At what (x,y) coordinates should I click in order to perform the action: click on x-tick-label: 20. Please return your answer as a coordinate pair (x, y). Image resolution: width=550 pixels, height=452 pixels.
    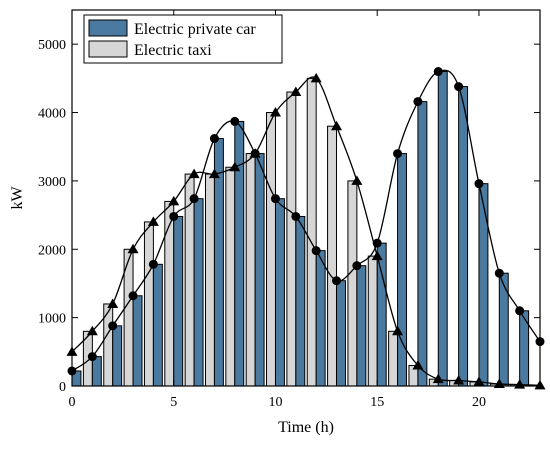
    Looking at the image, I should click on (479, 402).